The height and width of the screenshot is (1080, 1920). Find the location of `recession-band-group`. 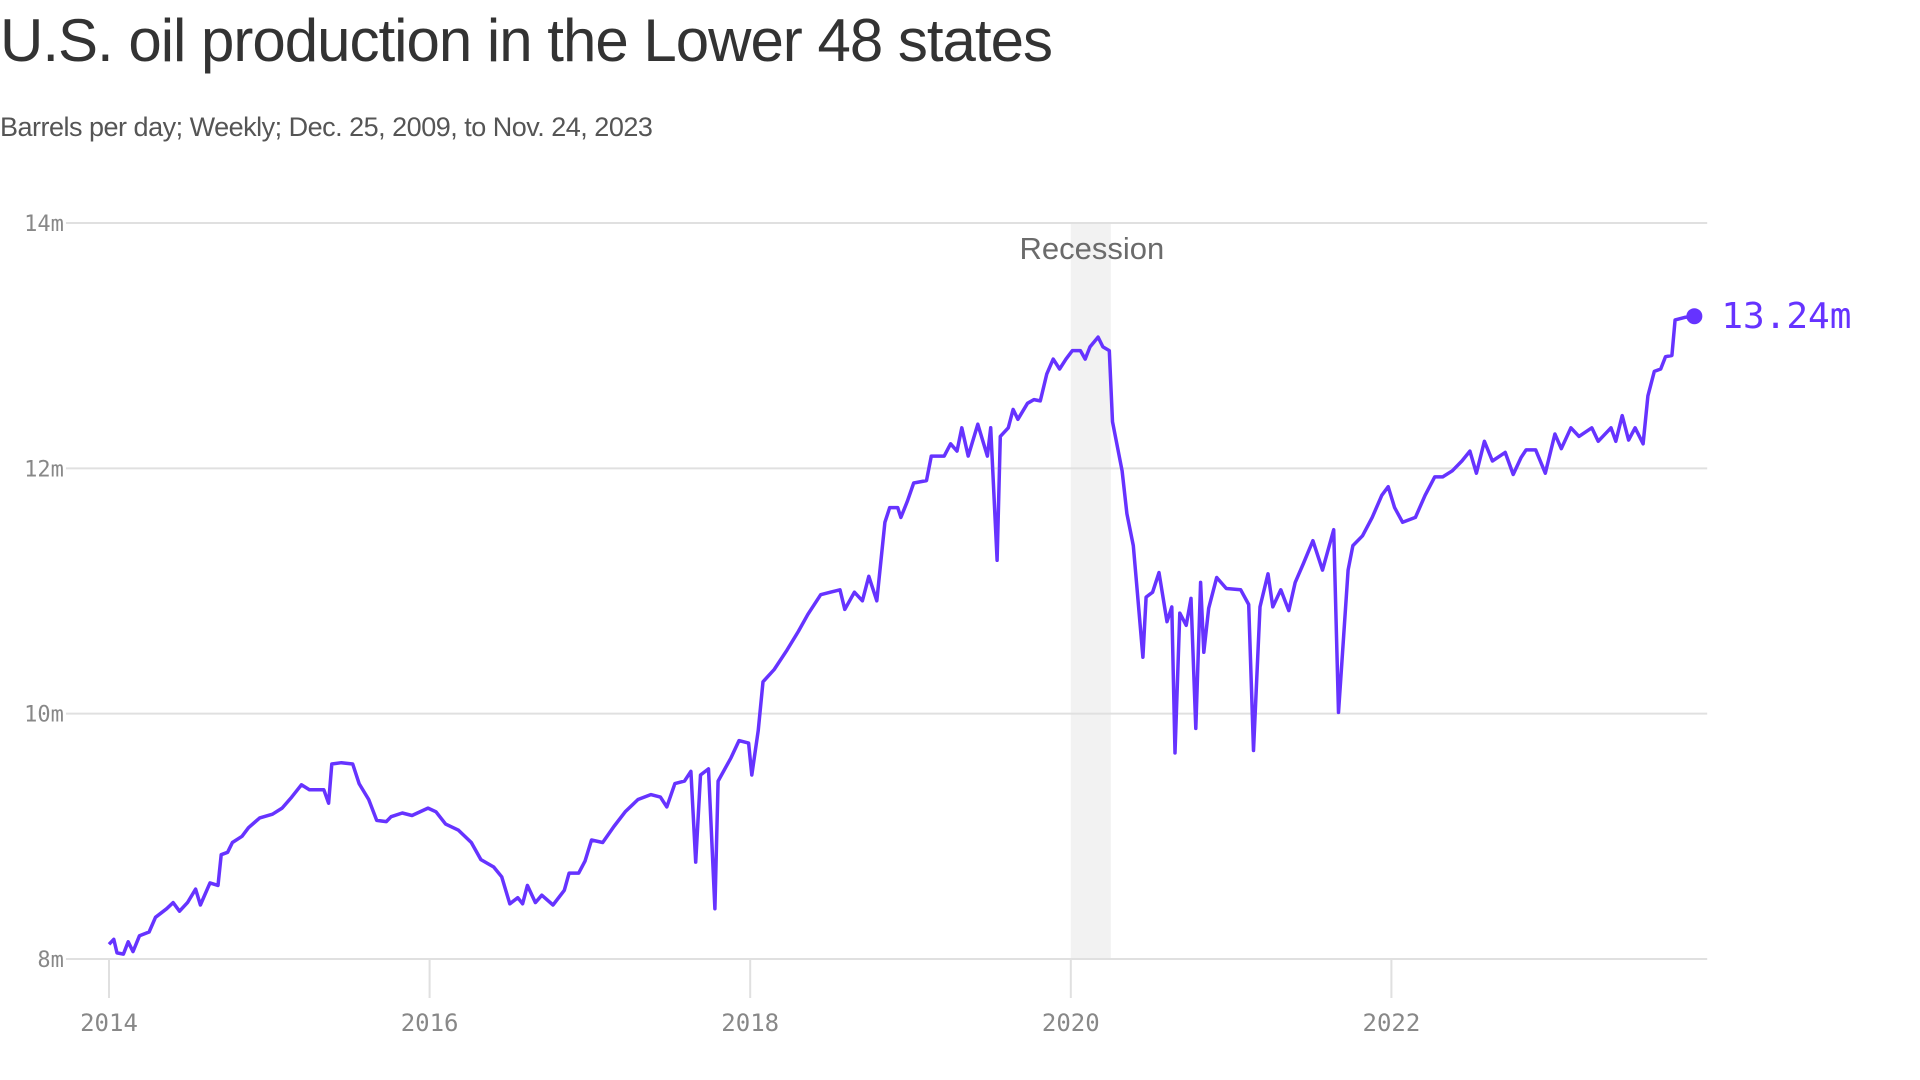

recession-band-group is located at coordinates (1090, 591).